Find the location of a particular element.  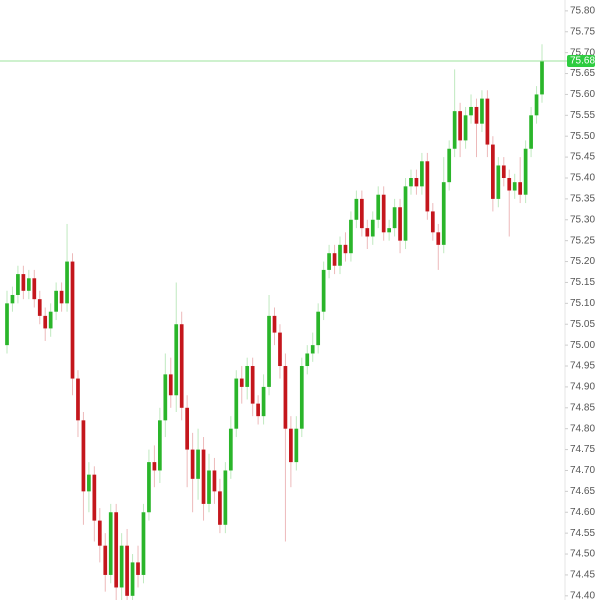

y-tick-label: 74.75 is located at coordinates (582, 449).